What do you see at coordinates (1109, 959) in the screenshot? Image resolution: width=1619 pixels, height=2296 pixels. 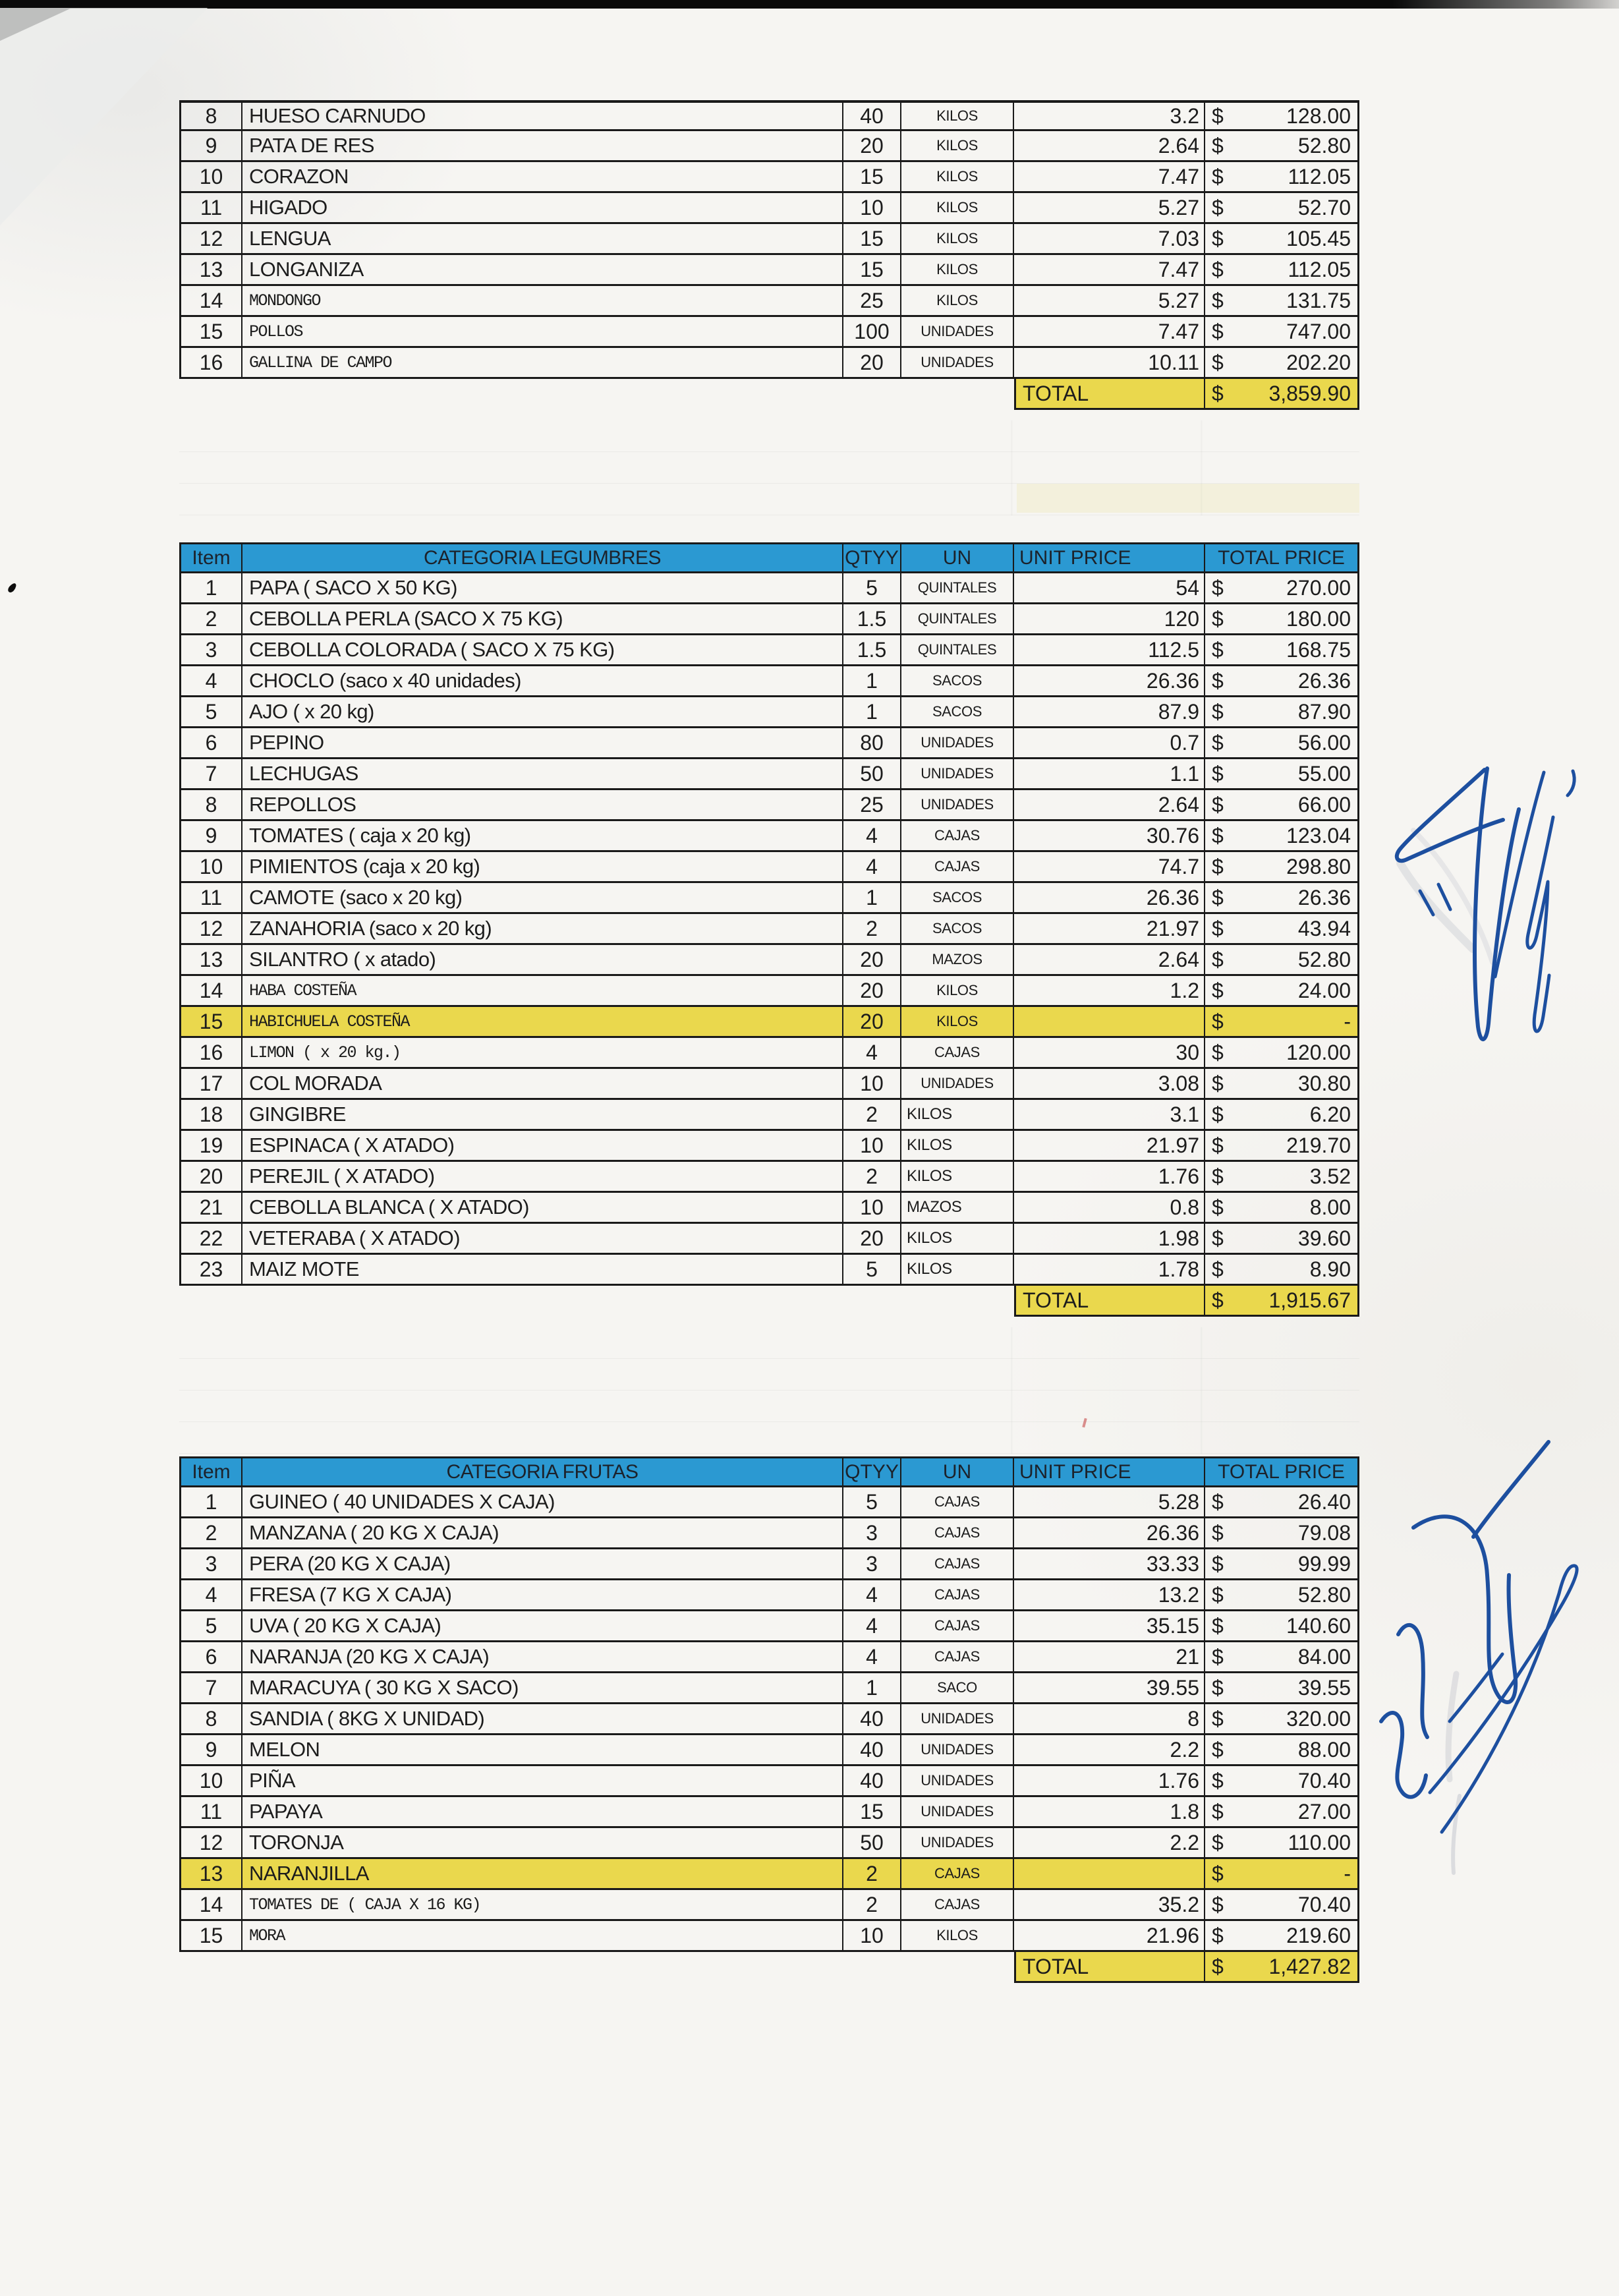 I see `row-unit-price: 2.64` at bounding box center [1109, 959].